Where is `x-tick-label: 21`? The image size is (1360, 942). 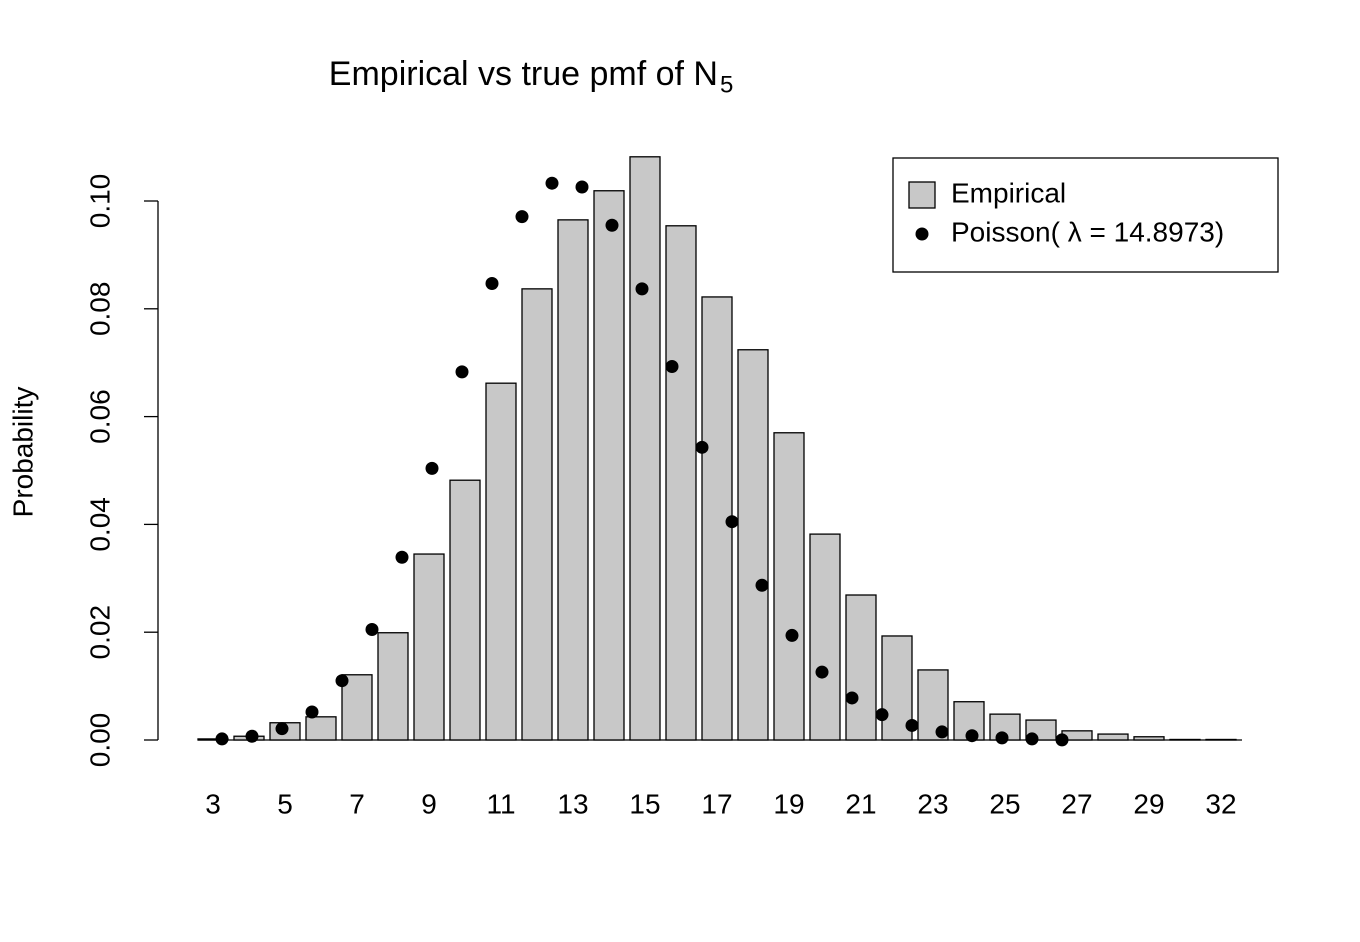 x-tick-label: 21 is located at coordinates (860, 803).